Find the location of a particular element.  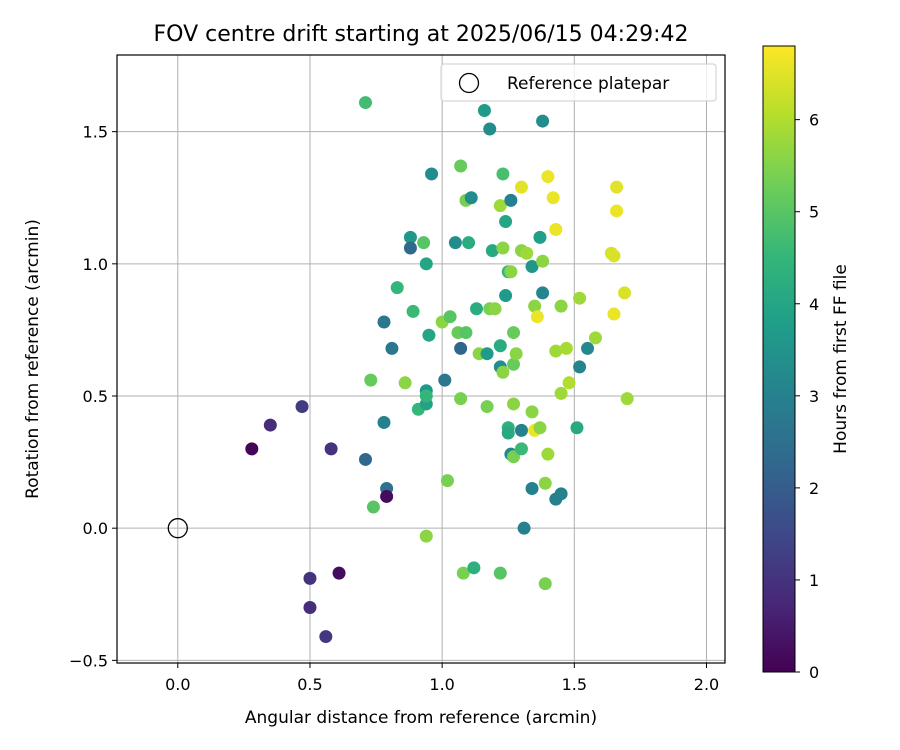

colorbar-gradient is located at coordinates (779, 359).